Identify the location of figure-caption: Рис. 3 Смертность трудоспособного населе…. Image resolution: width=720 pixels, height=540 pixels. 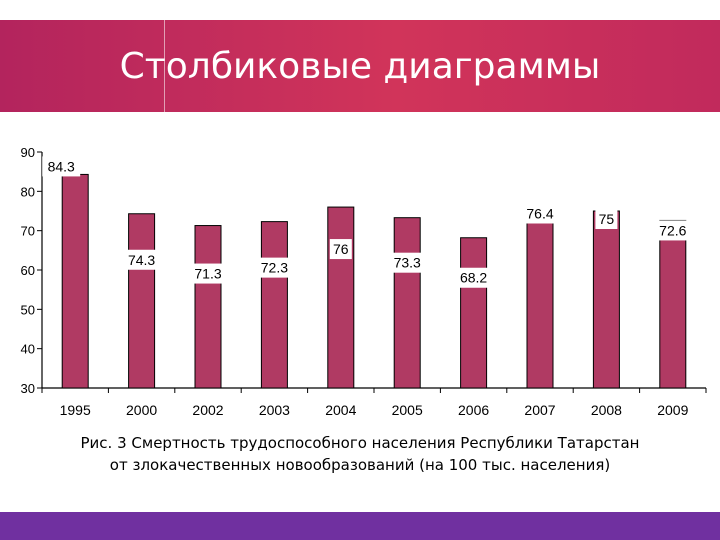
(360, 454).